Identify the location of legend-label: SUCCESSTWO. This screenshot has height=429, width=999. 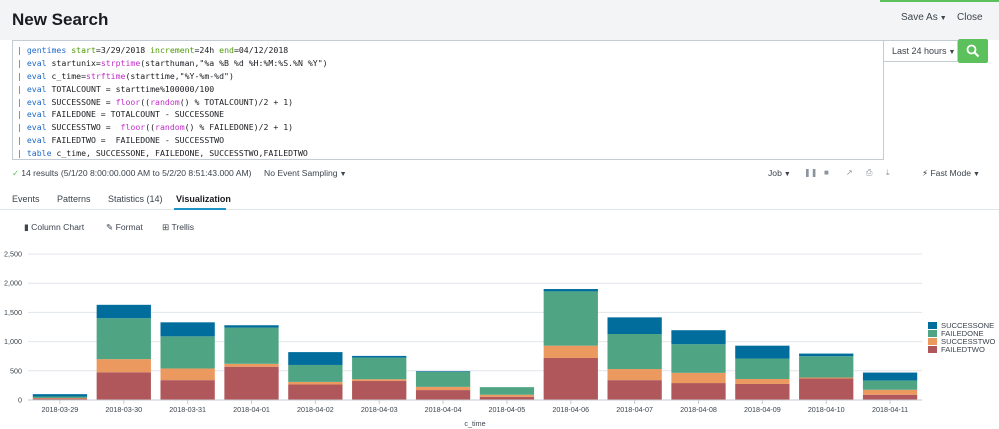
(968, 341).